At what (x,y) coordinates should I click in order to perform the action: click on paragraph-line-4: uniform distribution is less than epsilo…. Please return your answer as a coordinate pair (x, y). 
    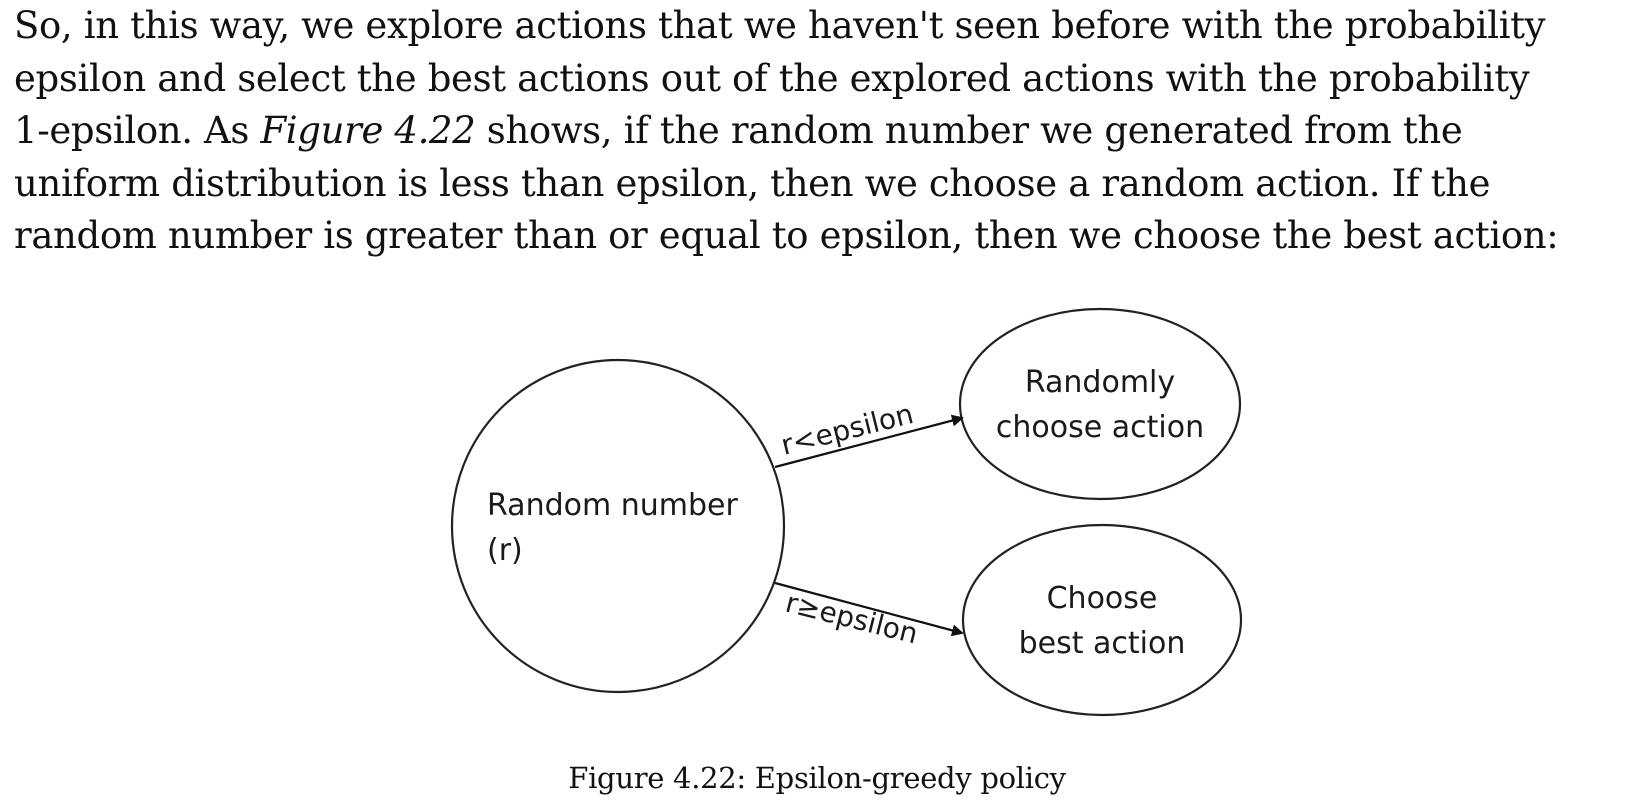
    Looking at the image, I should click on (752, 183).